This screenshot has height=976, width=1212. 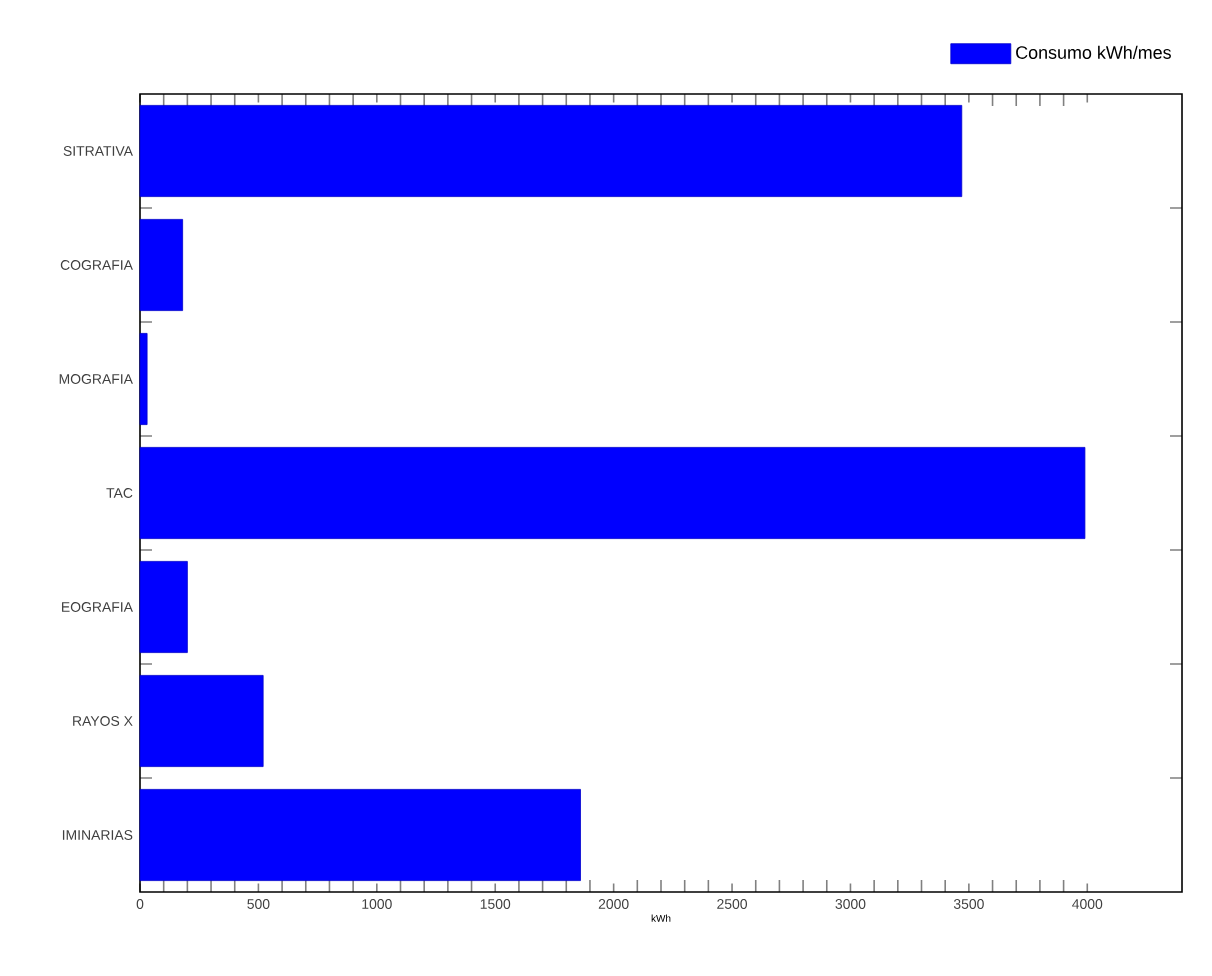 What do you see at coordinates (1093, 52) in the screenshot?
I see `legend-label: Consumo kWh/mes` at bounding box center [1093, 52].